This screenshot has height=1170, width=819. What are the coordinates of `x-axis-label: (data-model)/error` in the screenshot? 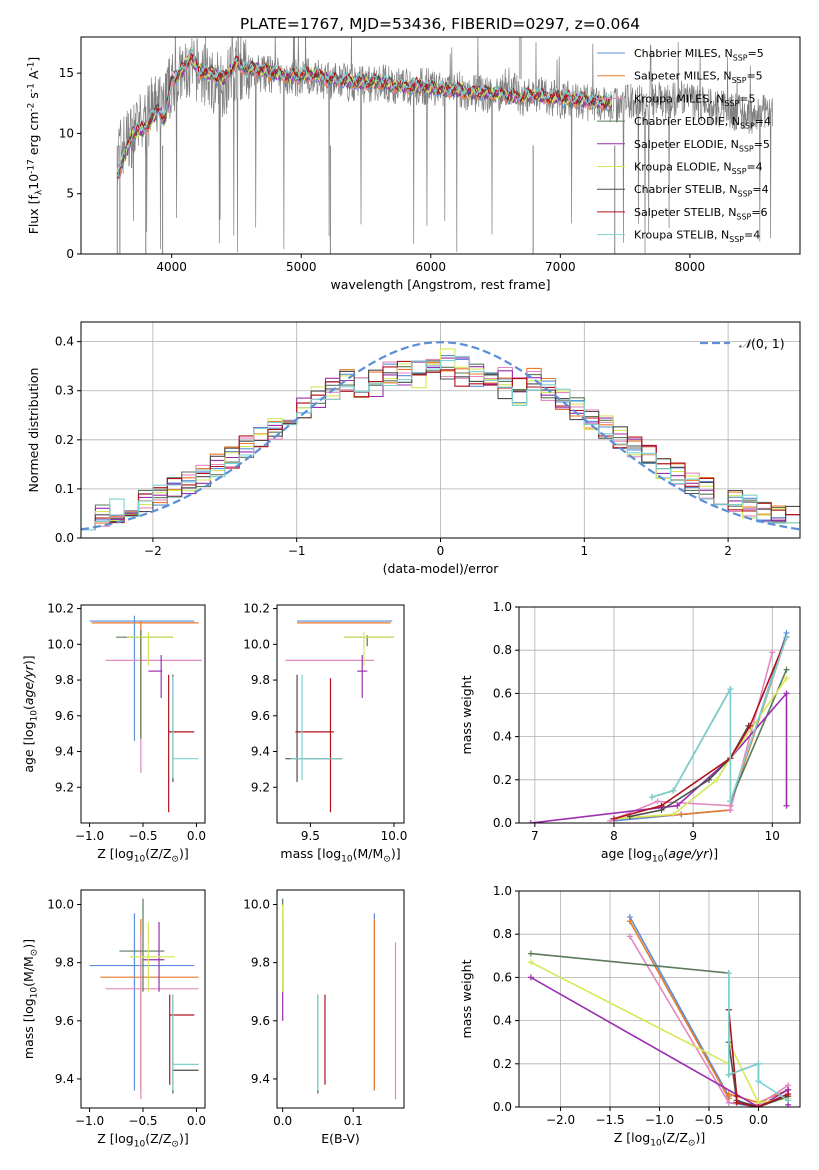 It's located at (441, 568).